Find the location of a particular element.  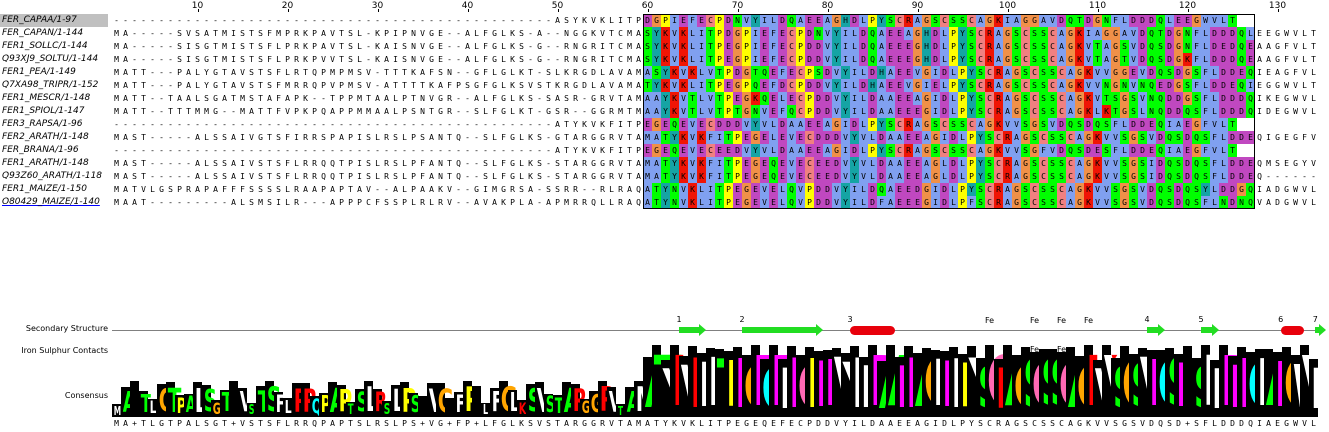

logo-column: F is located at coordinates (790, 388).